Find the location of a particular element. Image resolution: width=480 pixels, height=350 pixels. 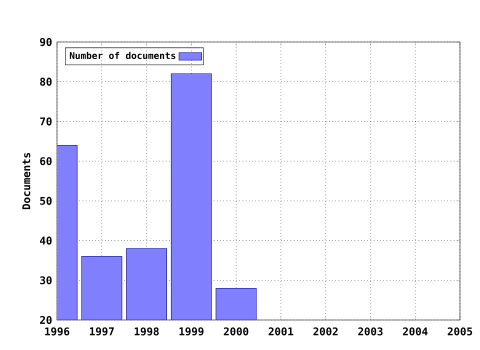

y-tick-label: 50 is located at coordinates (46, 200).